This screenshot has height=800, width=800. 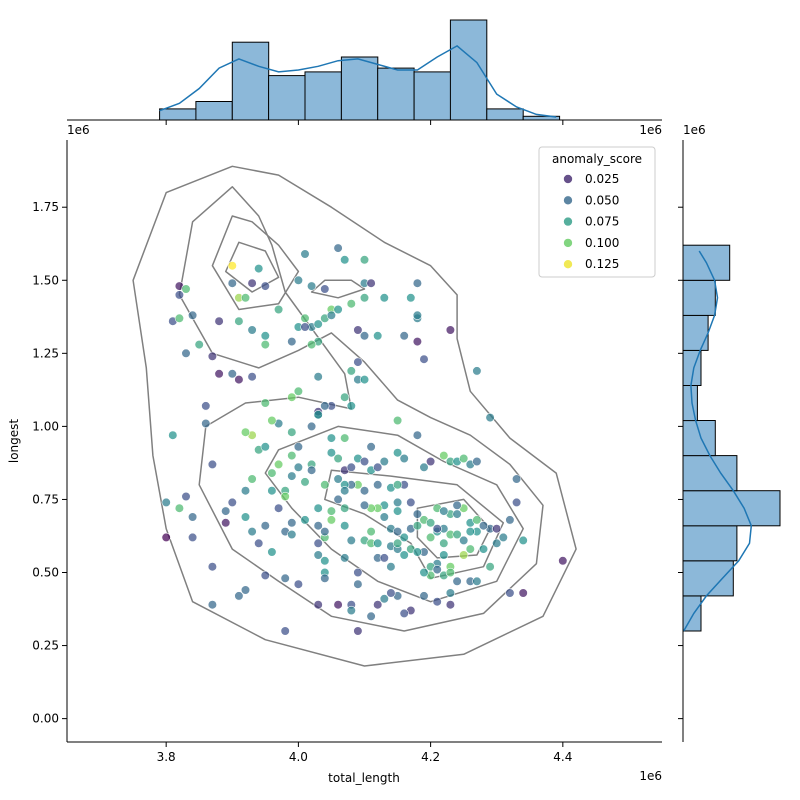 What do you see at coordinates (45, 426) in the screenshot?
I see `y-tick-label: 1.00` at bounding box center [45, 426].